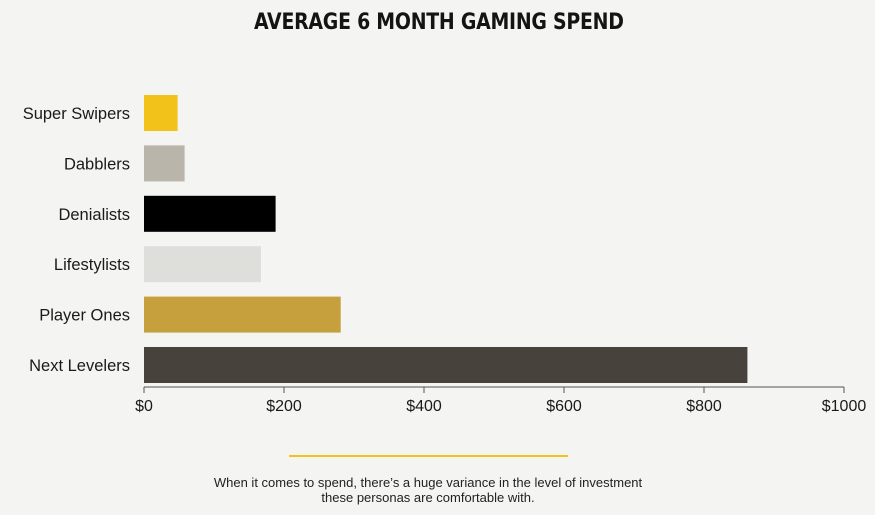 The width and height of the screenshot is (875, 515). I want to click on x-tick-label-0: $0, so click(144, 406).